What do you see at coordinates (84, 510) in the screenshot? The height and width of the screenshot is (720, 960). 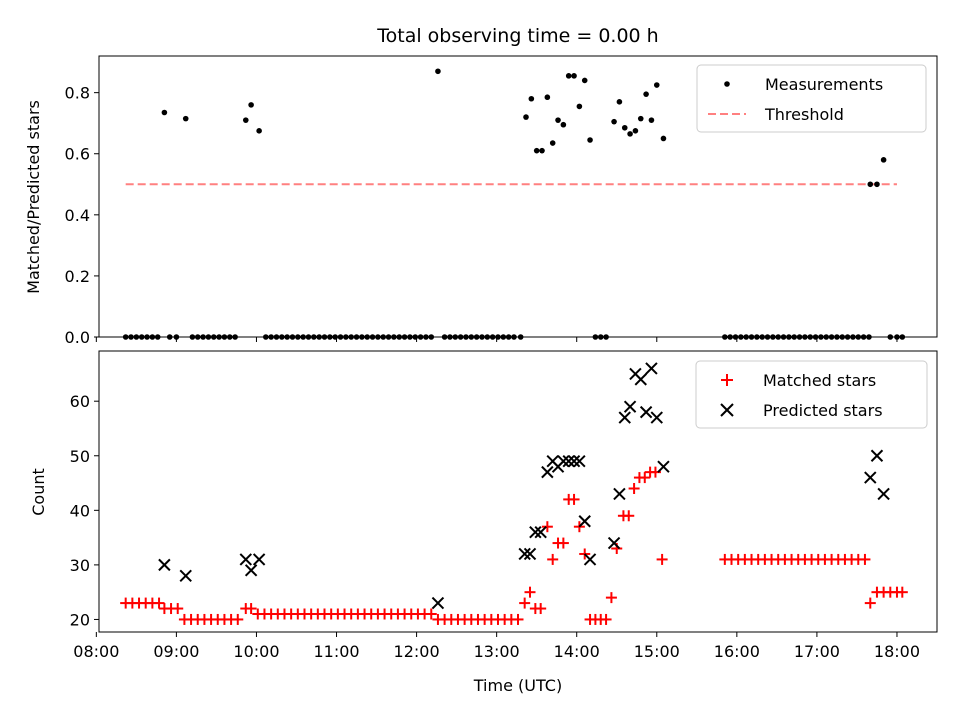 I see `bottom-y-ticks: 20 30 40 50 60` at bounding box center [84, 510].